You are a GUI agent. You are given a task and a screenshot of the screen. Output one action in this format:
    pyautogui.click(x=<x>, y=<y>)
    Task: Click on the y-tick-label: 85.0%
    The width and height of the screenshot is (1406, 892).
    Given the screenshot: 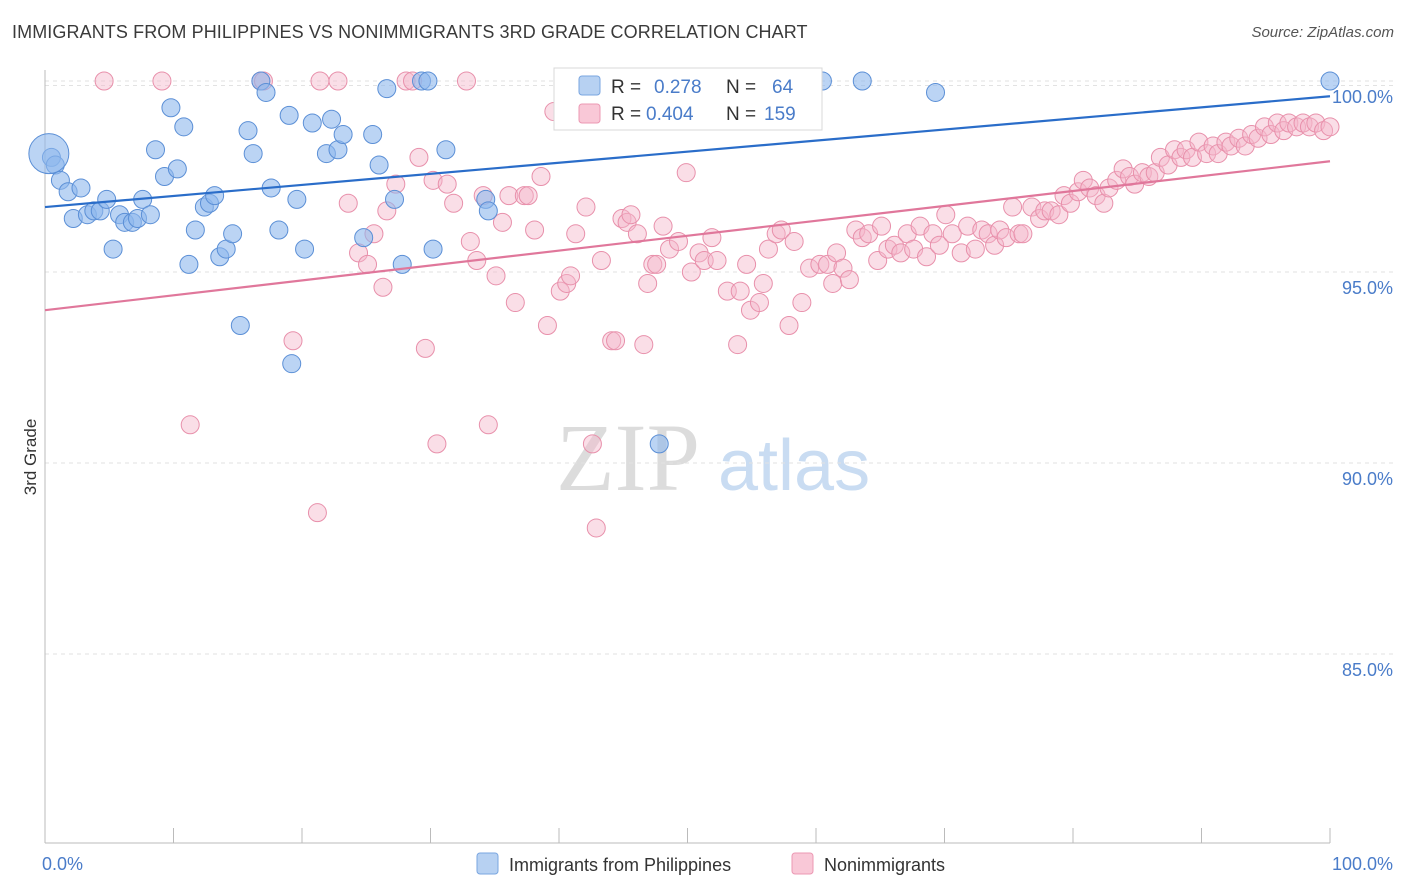 What is the action you would take?
    pyautogui.click(x=1367, y=670)
    